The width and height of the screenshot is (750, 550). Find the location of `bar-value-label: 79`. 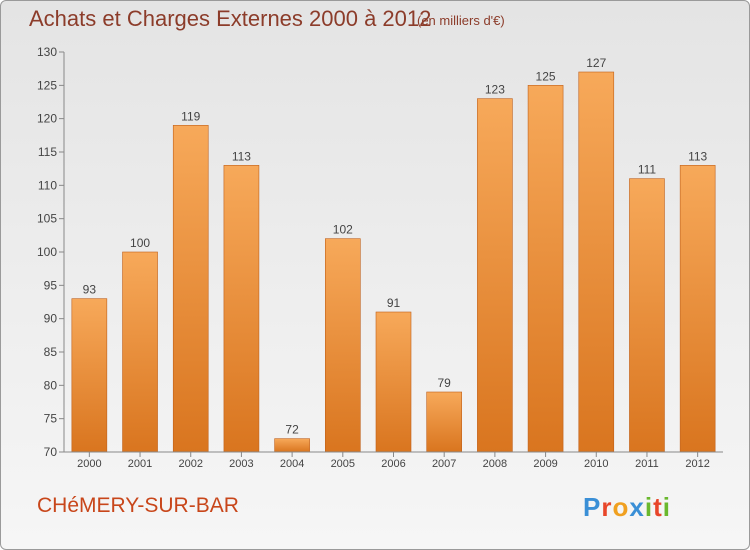

bar-value-label: 79 is located at coordinates (445, 383).